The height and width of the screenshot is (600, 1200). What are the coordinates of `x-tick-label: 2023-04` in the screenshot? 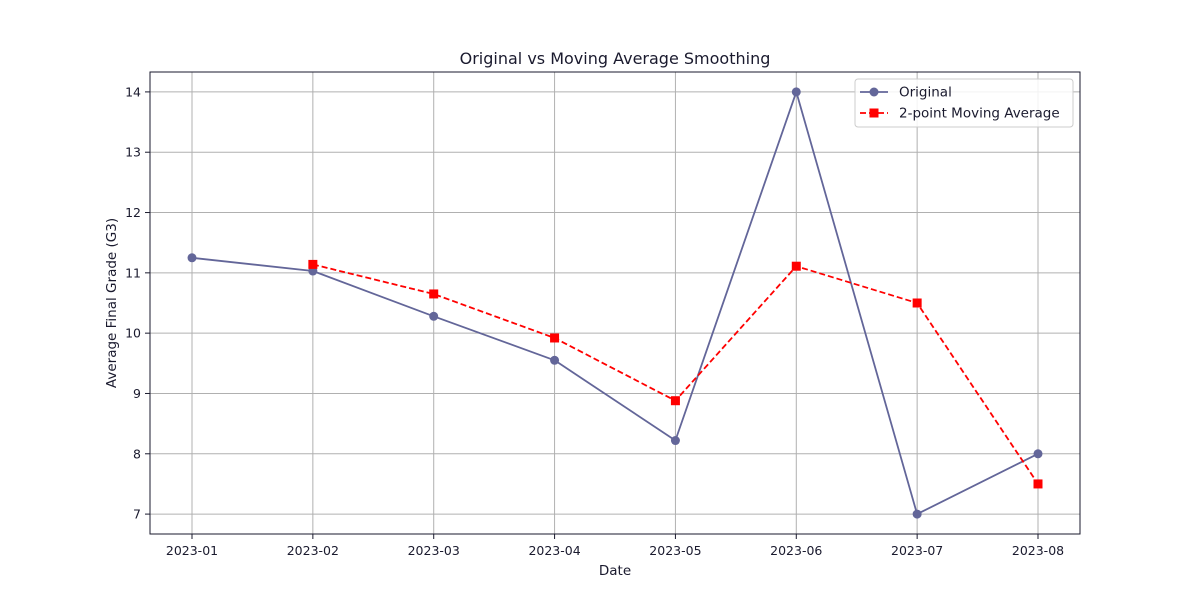 It's located at (554, 550).